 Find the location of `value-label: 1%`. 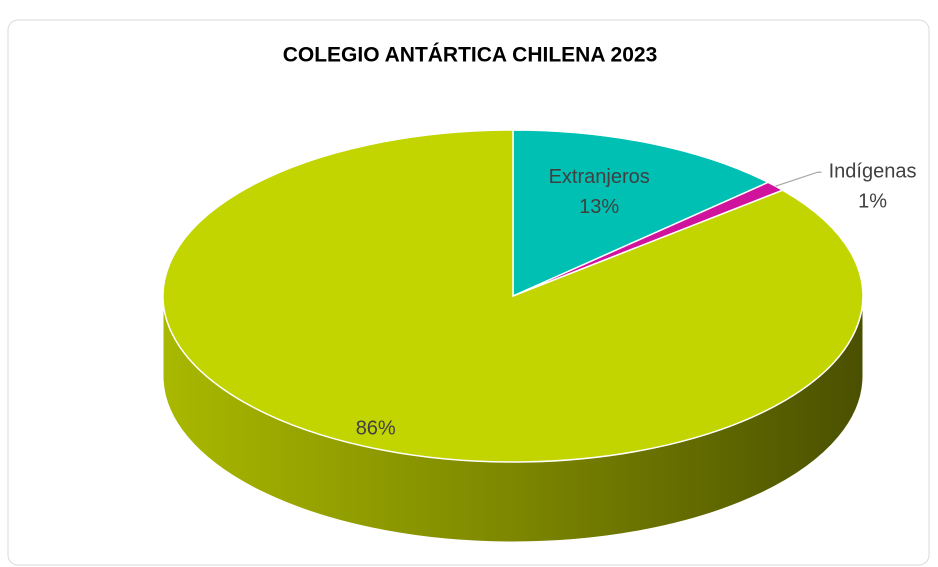

value-label: 1% is located at coordinates (872, 202).